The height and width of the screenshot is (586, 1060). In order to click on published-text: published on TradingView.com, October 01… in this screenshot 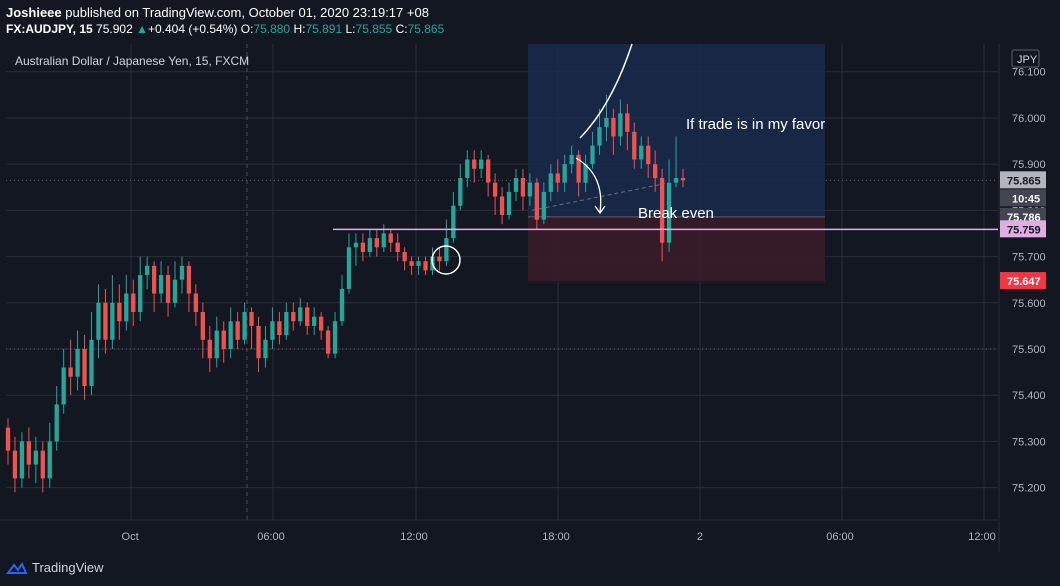, I will do `click(245, 12)`.